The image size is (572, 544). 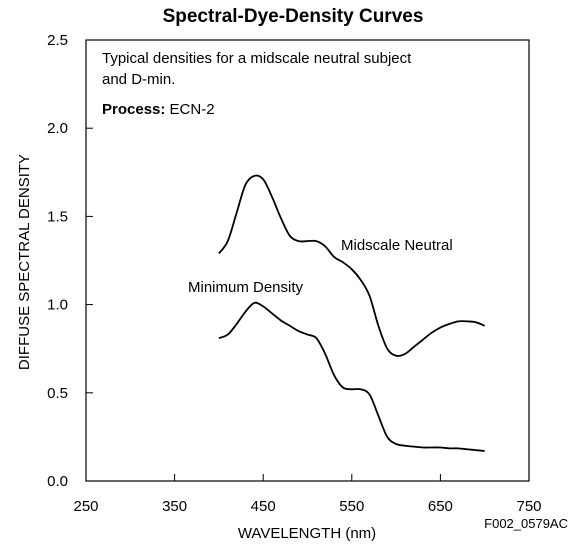 What do you see at coordinates (397, 245) in the screenshot?
I see `series-label-midscale: Midscale Neutral` at bounding box center [397, 245].